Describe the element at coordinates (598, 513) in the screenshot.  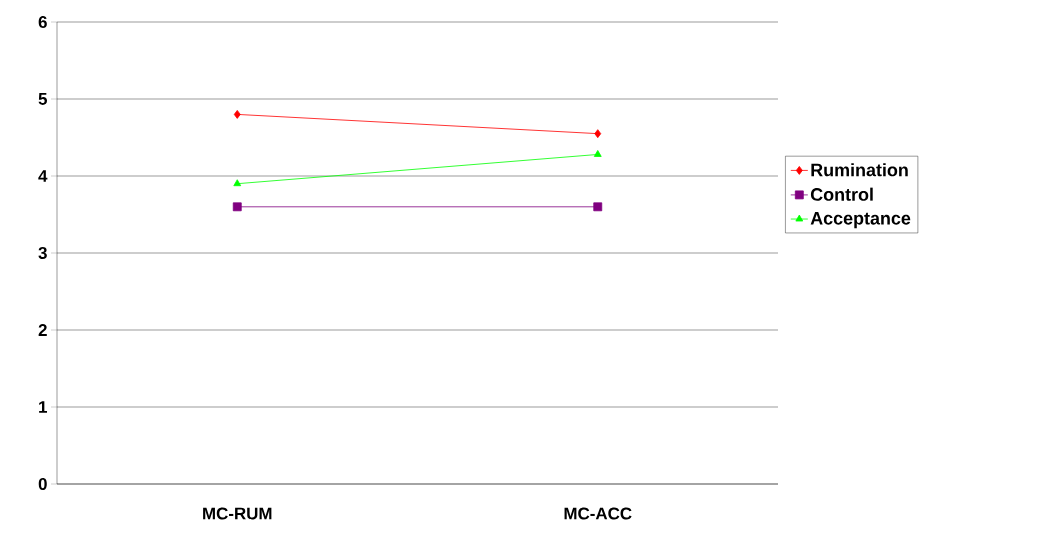
I see `x-tick-label: MC-ACC` at that location.